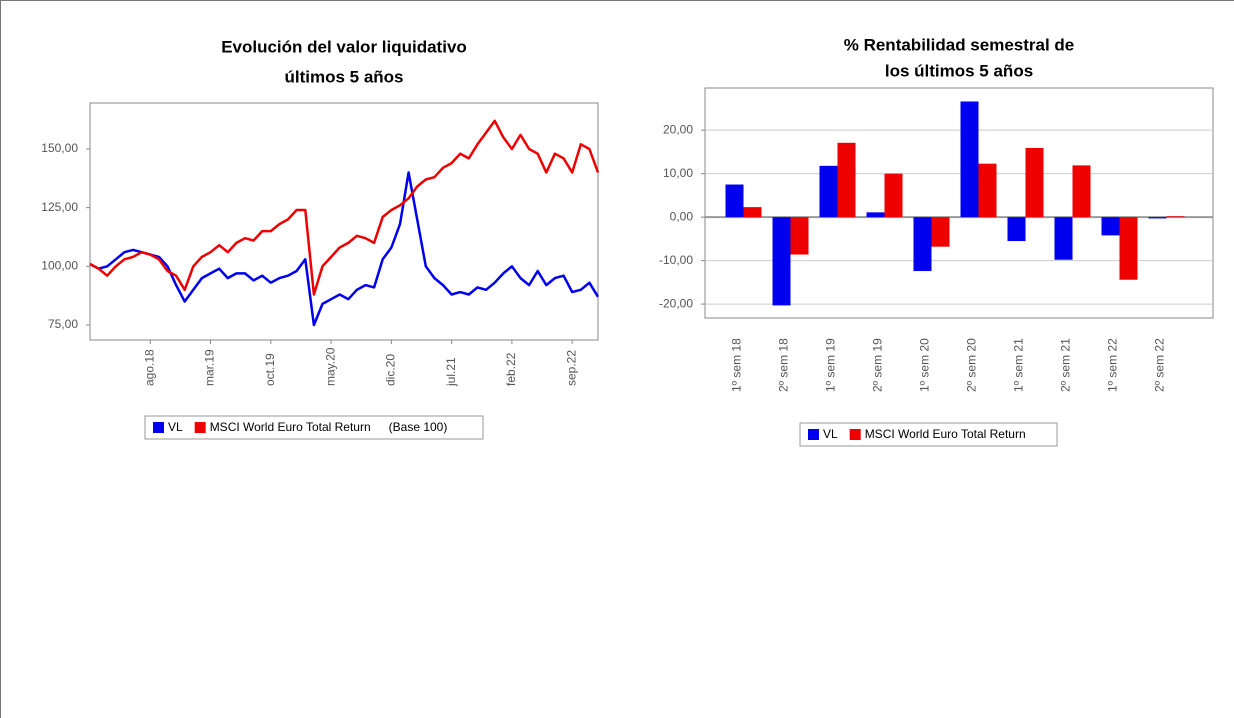 Image resolution: width=1234 pixels, height=718 pixels. I want to click on y-tick-label: -20,00, so click(676, 303).